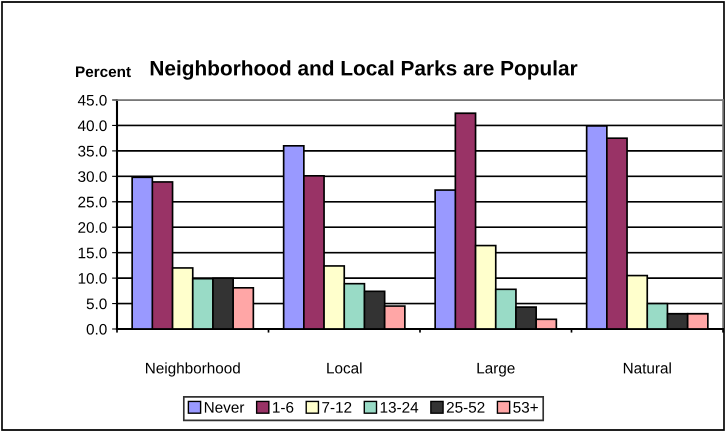 This screenshot has height=432, width=727. What do you see at coordinates (92, 202) in the screenshot?
I see `y-tick-label: 25.0` at bounding box center [92, 202].